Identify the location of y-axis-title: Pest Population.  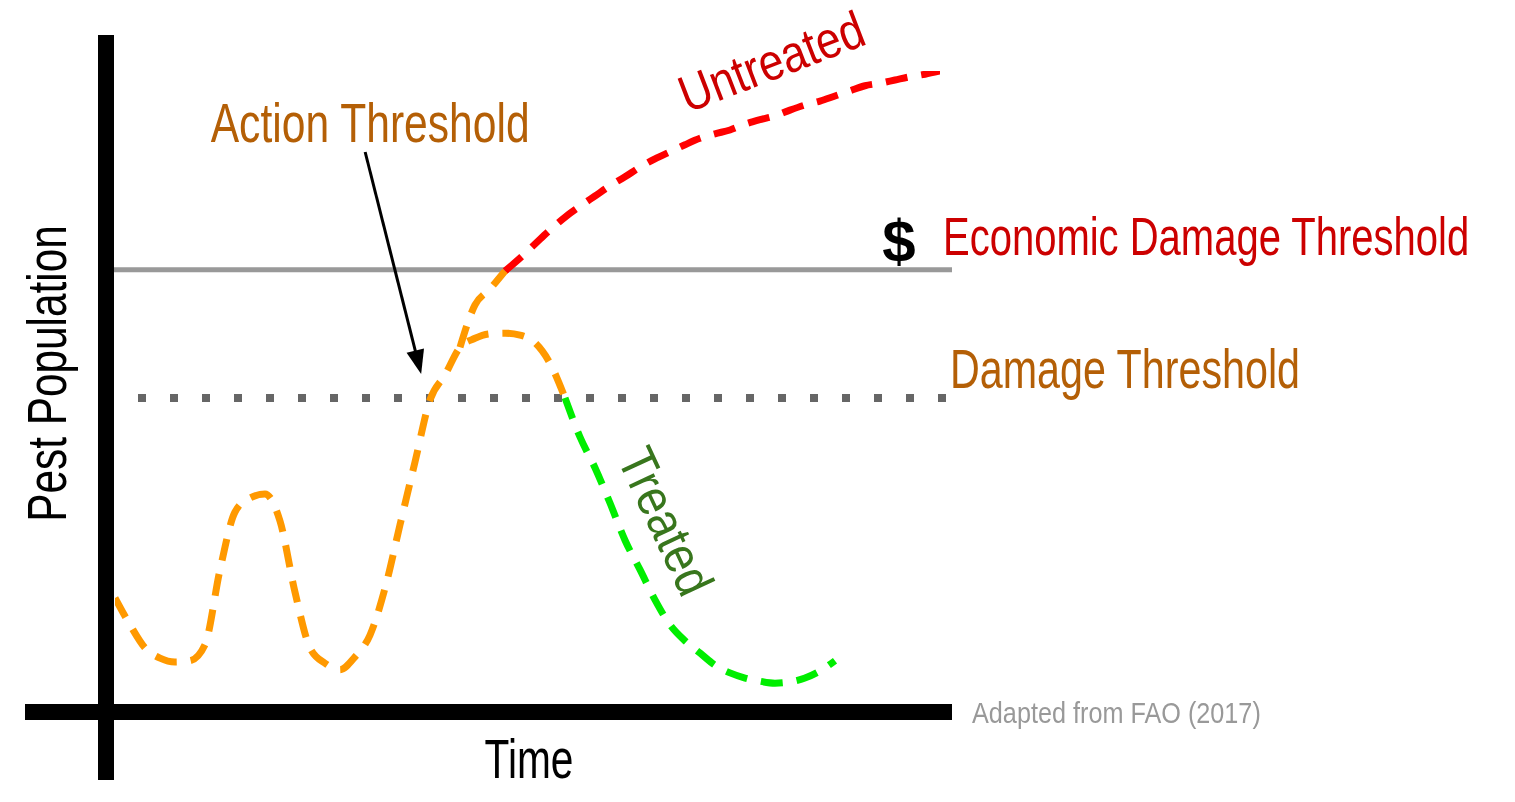
(47, 373).